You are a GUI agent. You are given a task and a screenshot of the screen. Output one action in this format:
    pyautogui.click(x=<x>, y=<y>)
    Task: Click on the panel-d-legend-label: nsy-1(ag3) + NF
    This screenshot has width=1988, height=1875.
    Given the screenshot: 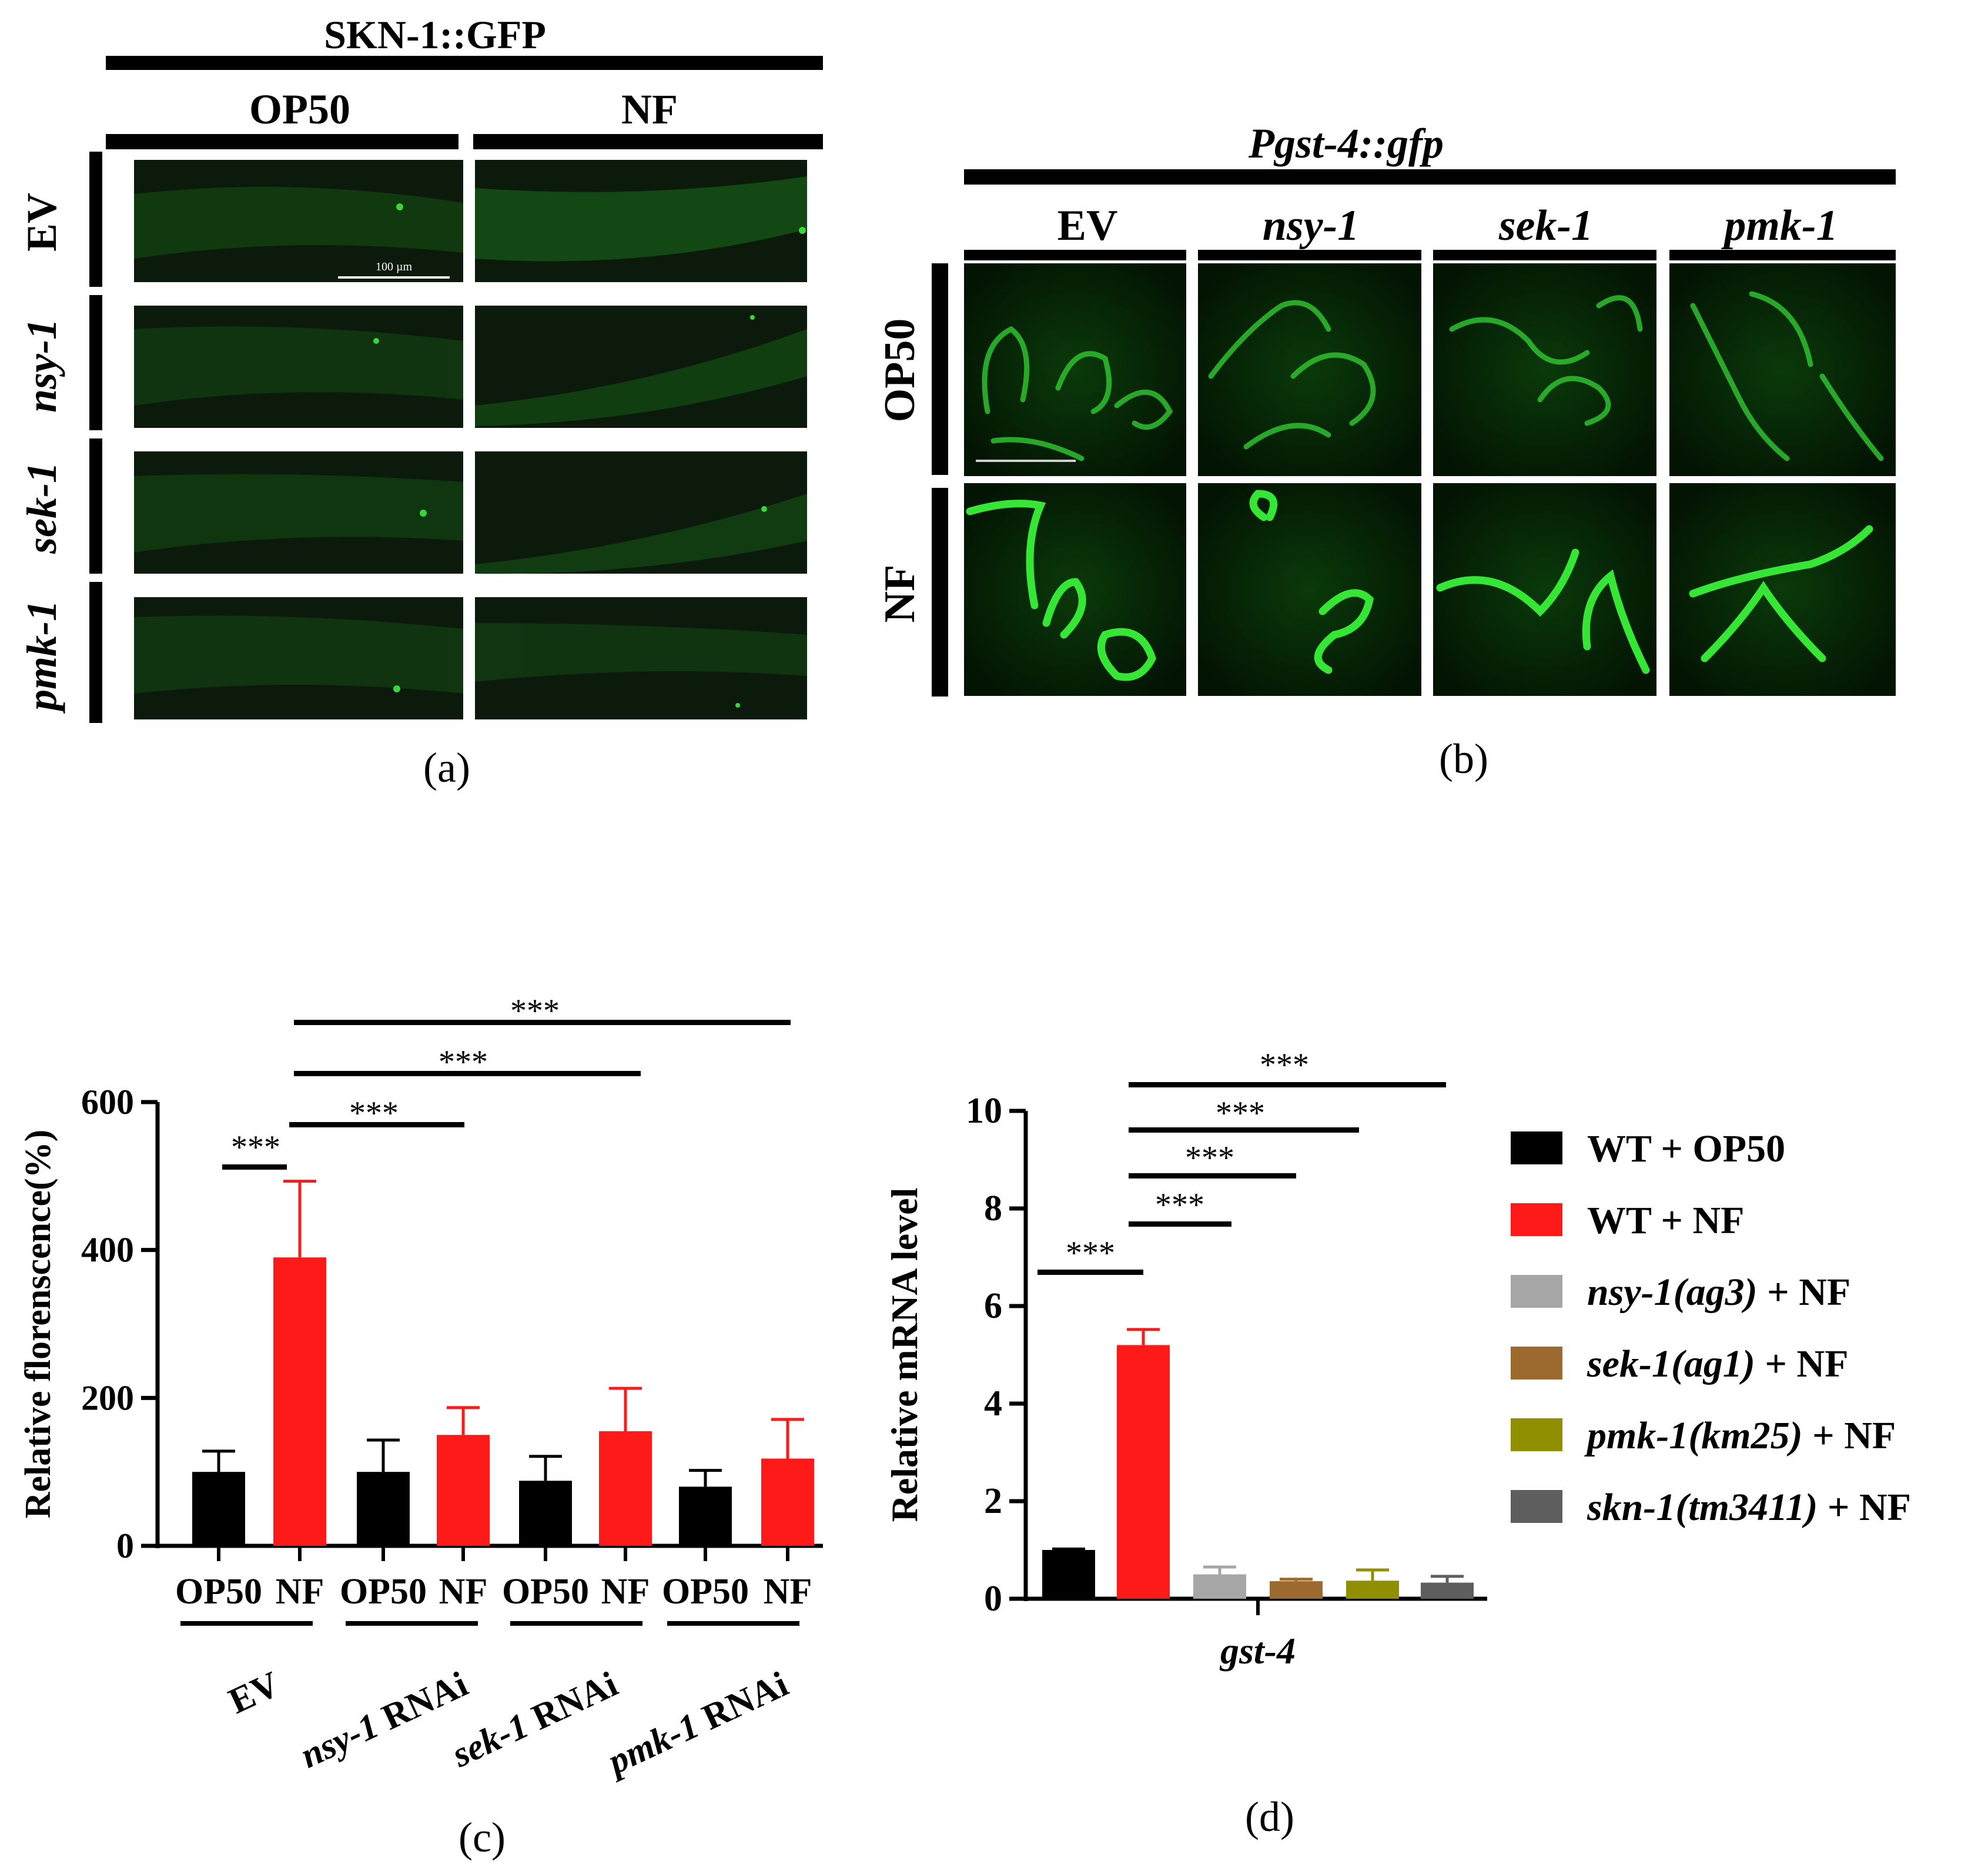 What is the action you would take?
    pyautogui.click(x=1718, y=1292)
    